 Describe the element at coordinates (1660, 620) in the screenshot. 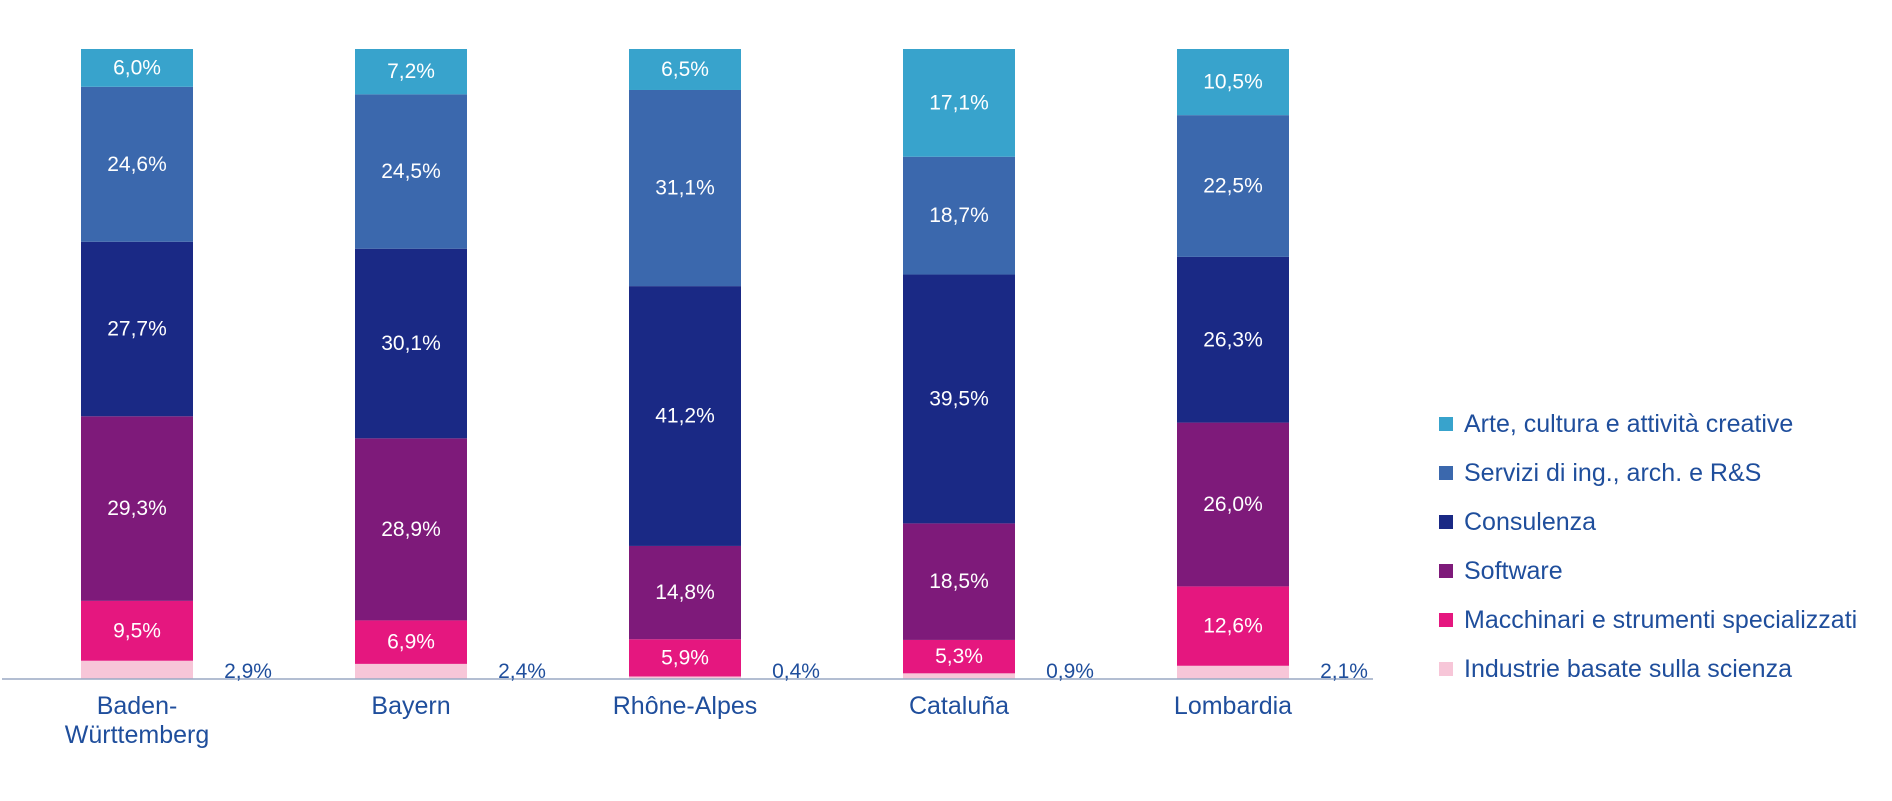

I see `legend-label: Macchinari e strumenti specializzati` at that location.